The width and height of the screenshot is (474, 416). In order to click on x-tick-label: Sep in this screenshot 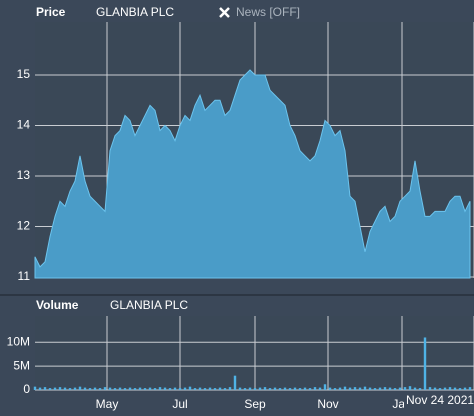, I will do `click(255, 404)`.